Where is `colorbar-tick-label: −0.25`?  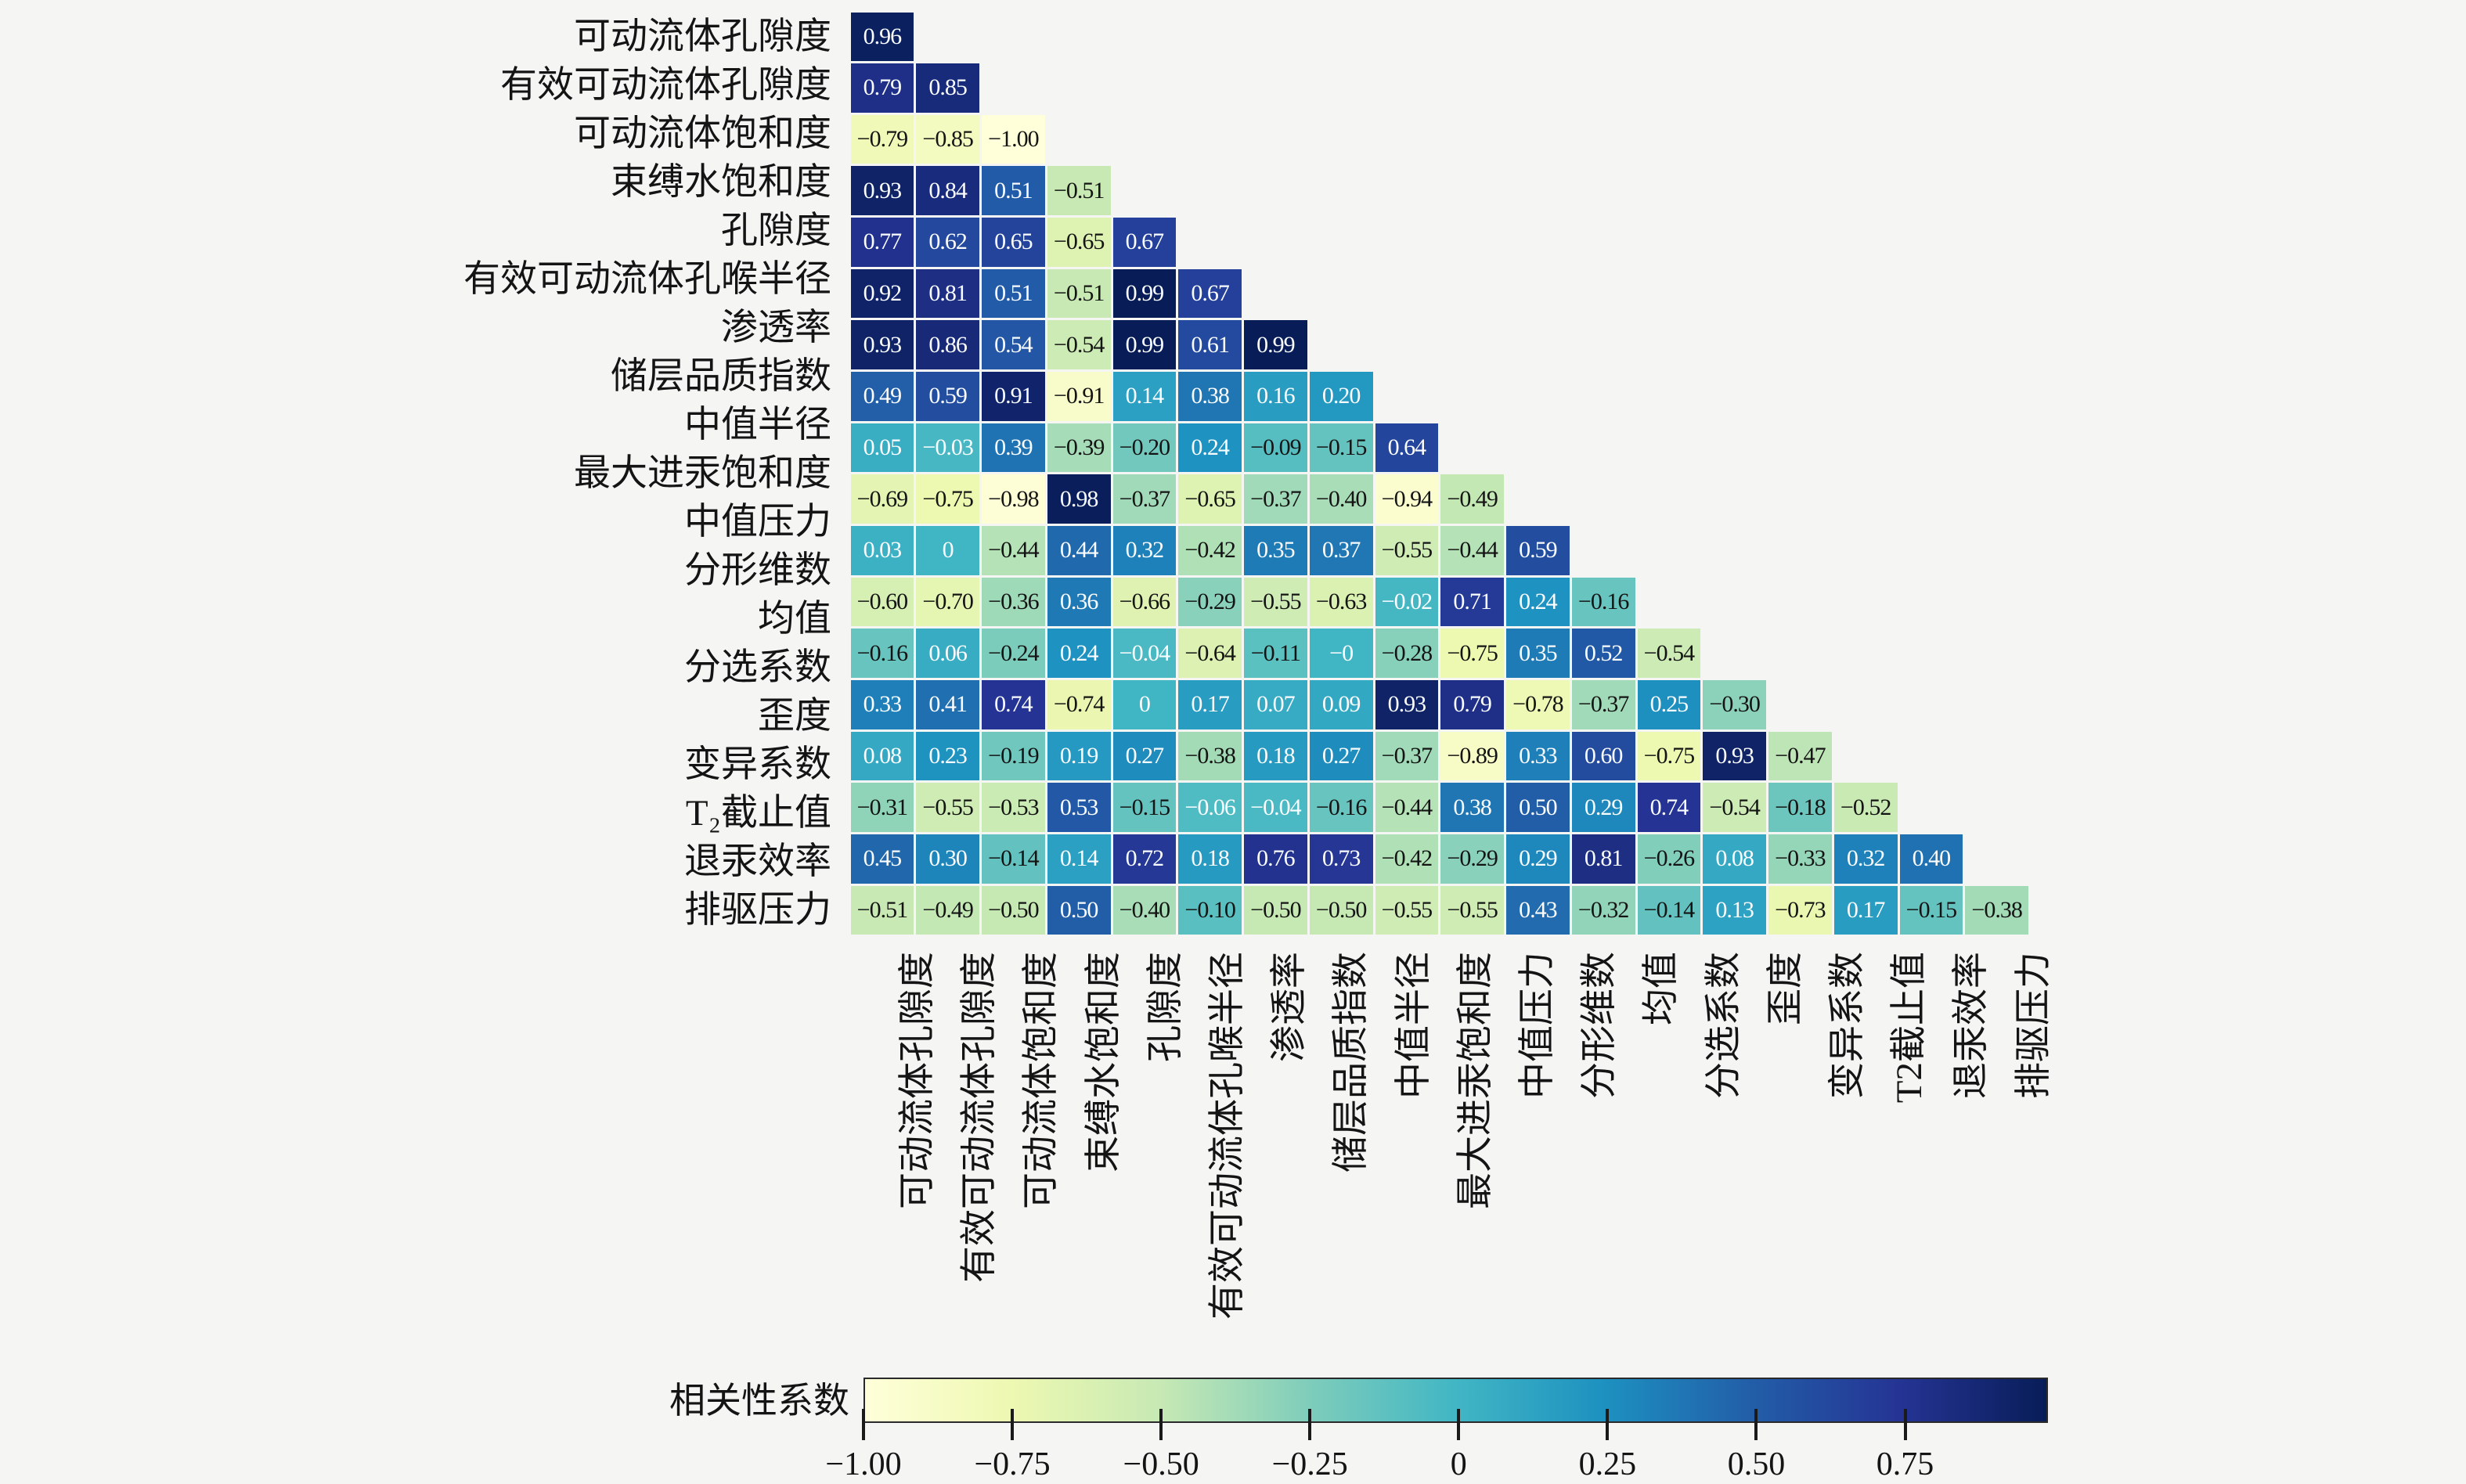
colorbar-tick-label: −0.25 is located at coordinates (1309, 1464).